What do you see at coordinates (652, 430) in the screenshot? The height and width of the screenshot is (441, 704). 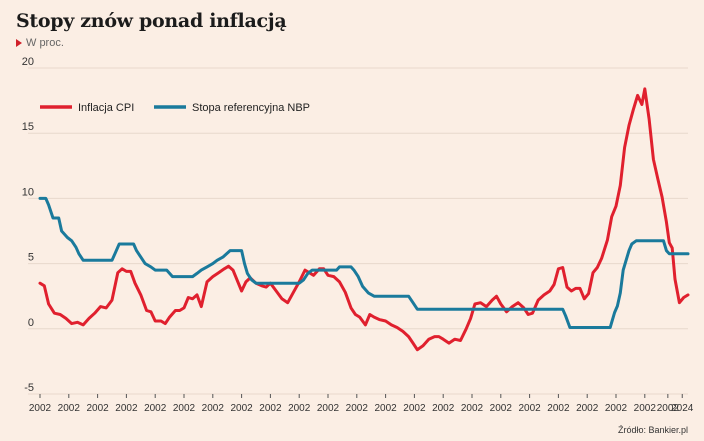 I see `source-note: Źródło: Bankier.pl` at bounding box center [652, 430].